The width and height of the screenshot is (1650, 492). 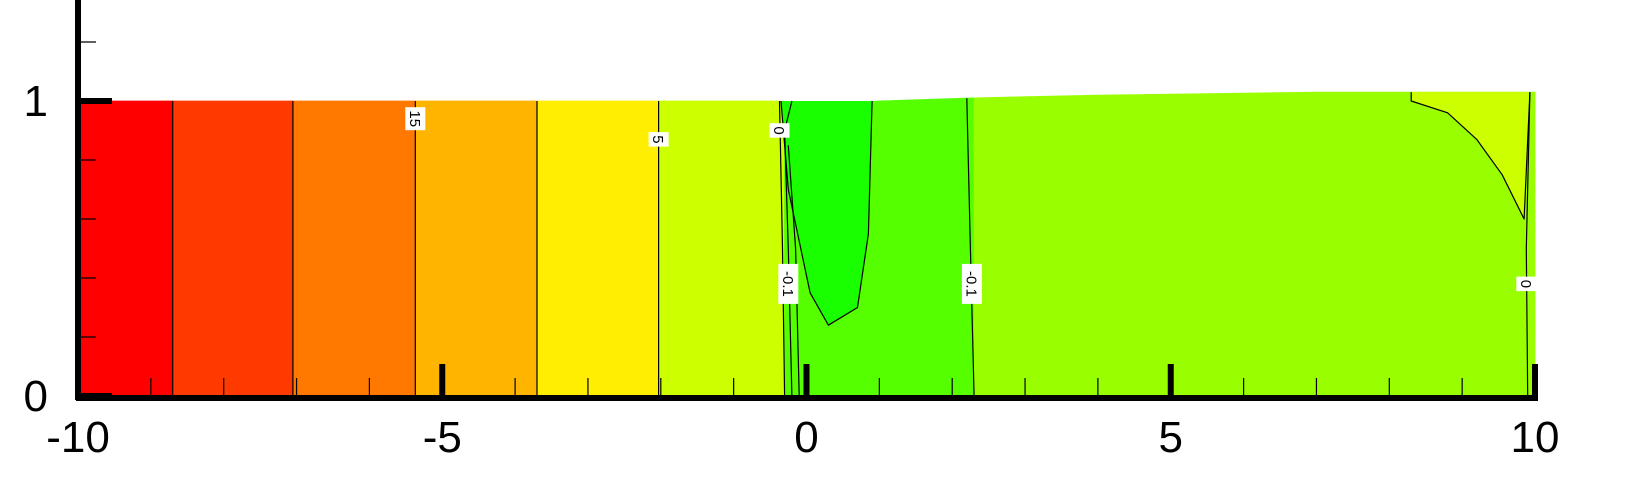 I want to click on contour-label-text: 15, so click(x=414, y=118).